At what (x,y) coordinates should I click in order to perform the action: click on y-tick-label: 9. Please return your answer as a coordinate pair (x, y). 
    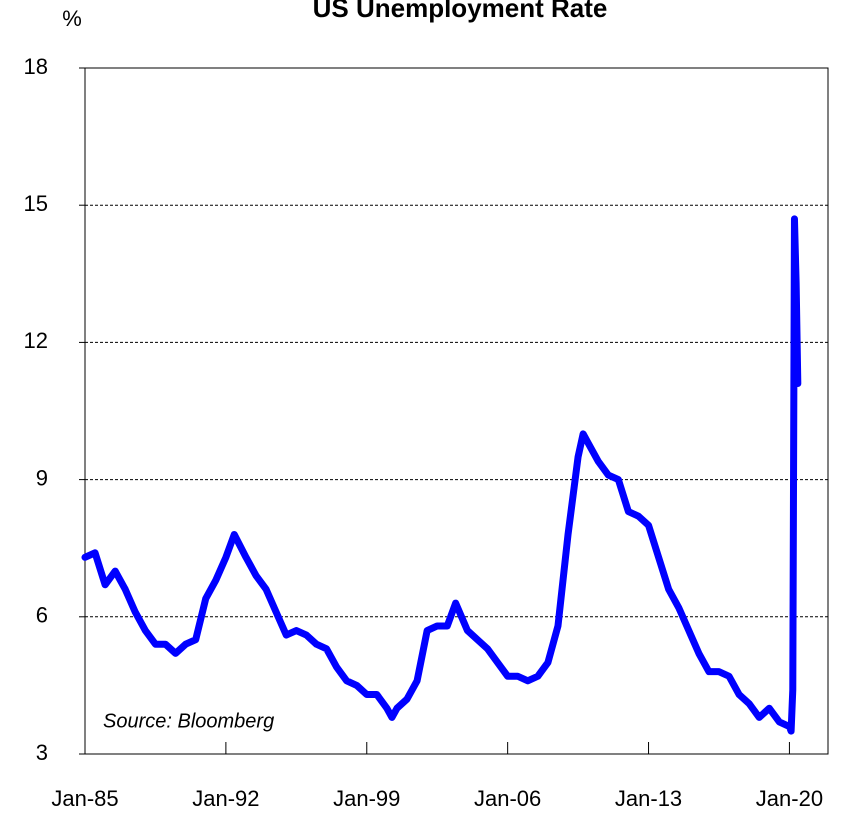
    Looking at the image, I should click on (42, 477).